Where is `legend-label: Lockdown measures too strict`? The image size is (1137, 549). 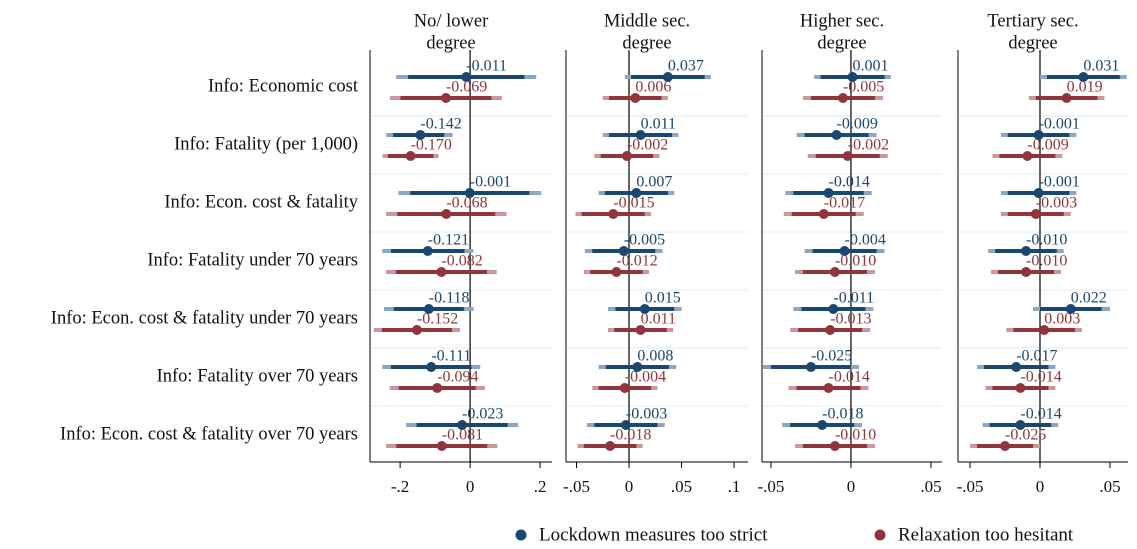
legend-label: Lockdown measures too strict is located at coordinates (653, 534).